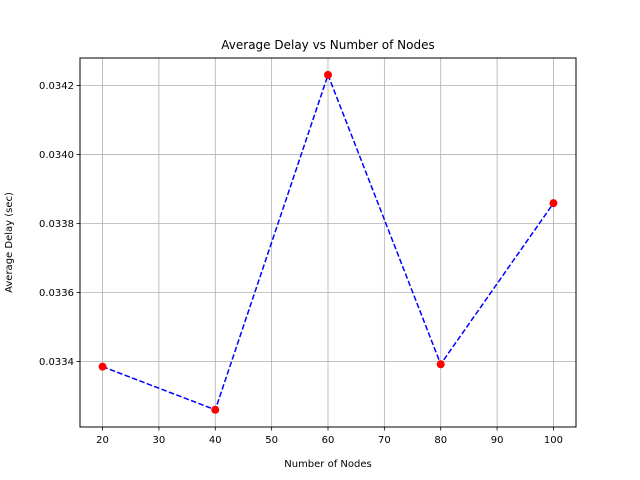 This screenshot has height=480, width=640. I want to click on x-tick-label: 20, so click(102, 440).